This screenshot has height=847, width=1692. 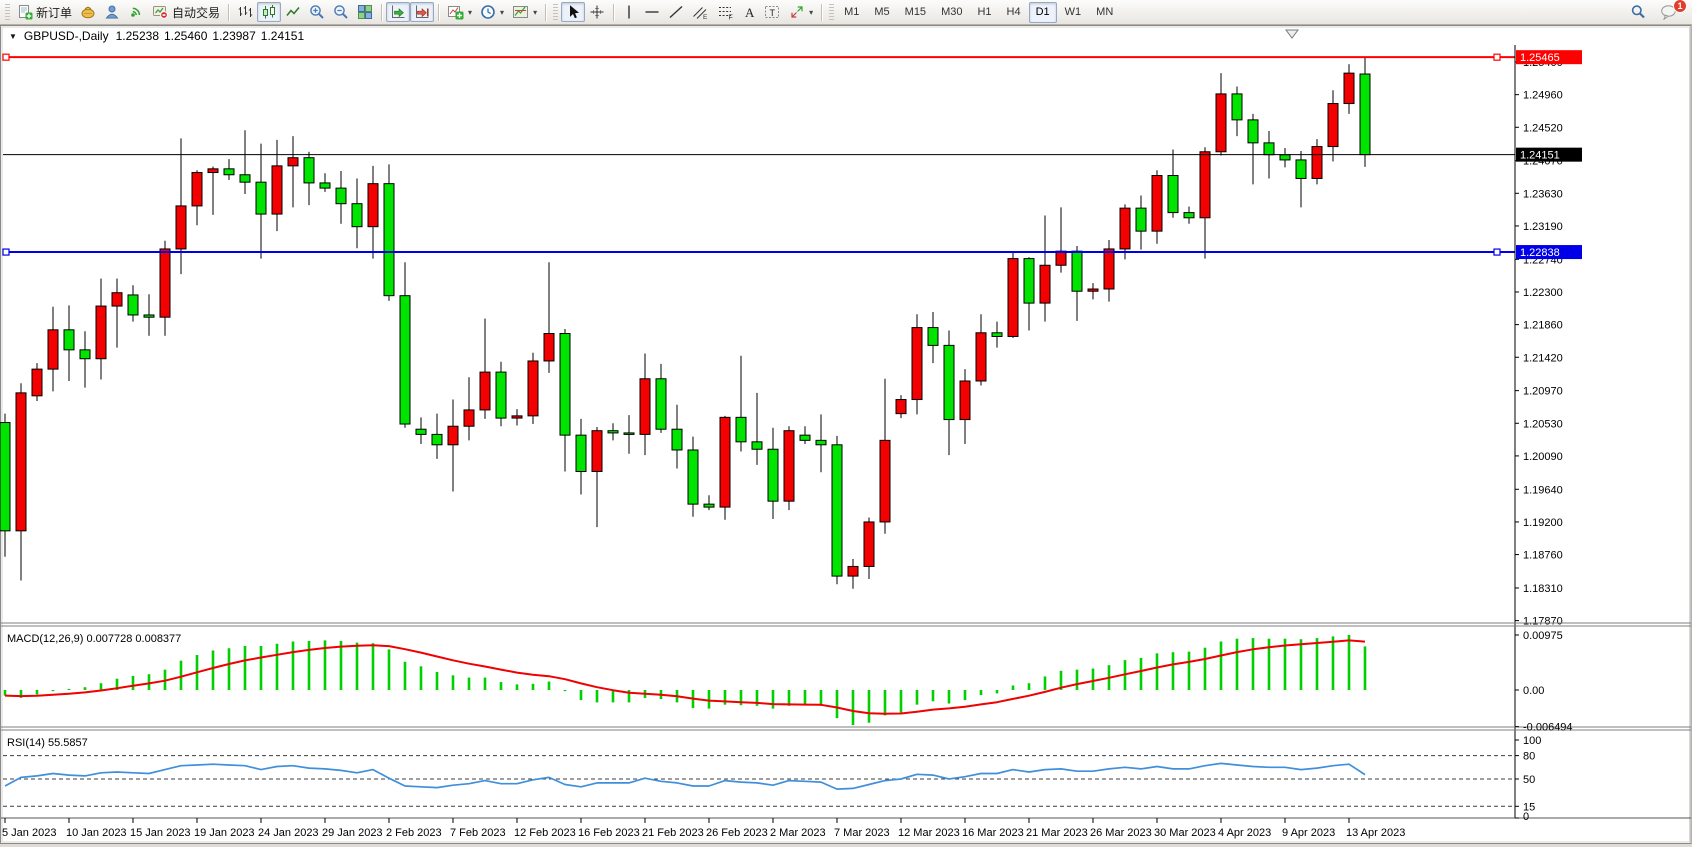 What do you see at coordinates (317, 12) in the screenshot?
I see `zoom-in-button` at bounding box center [317, 12].